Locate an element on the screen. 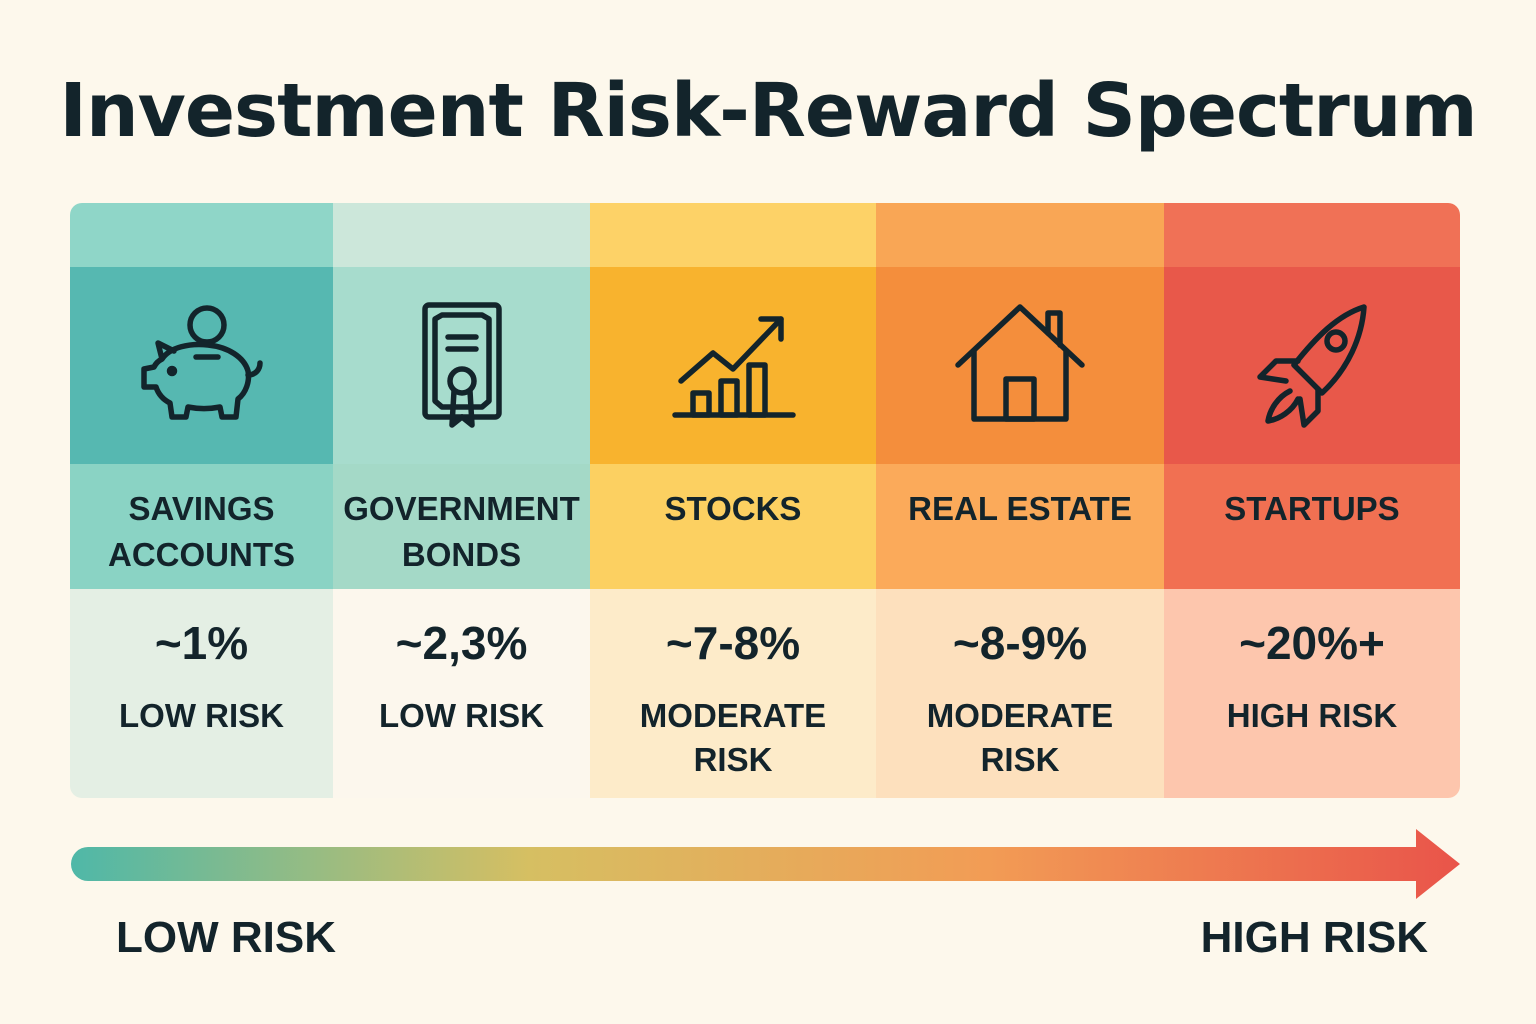  return-value: ~8-9% is located at coordinates (1020, 643).